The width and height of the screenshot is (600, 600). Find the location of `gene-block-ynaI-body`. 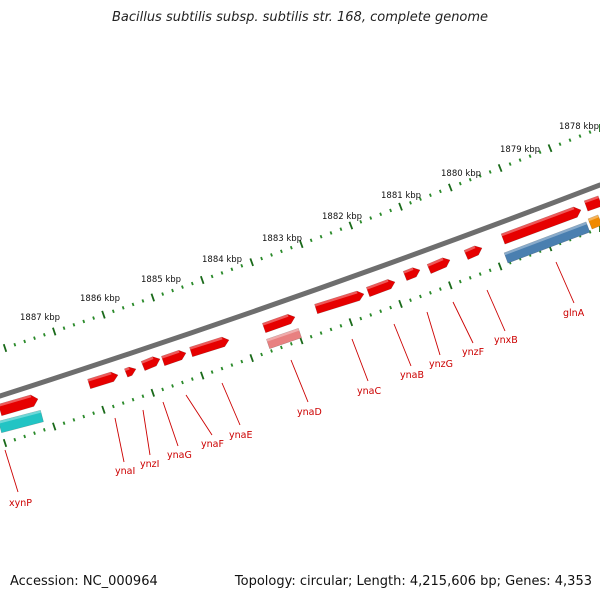

gene-block-ynaI-body is located at coordinates (103, 380).